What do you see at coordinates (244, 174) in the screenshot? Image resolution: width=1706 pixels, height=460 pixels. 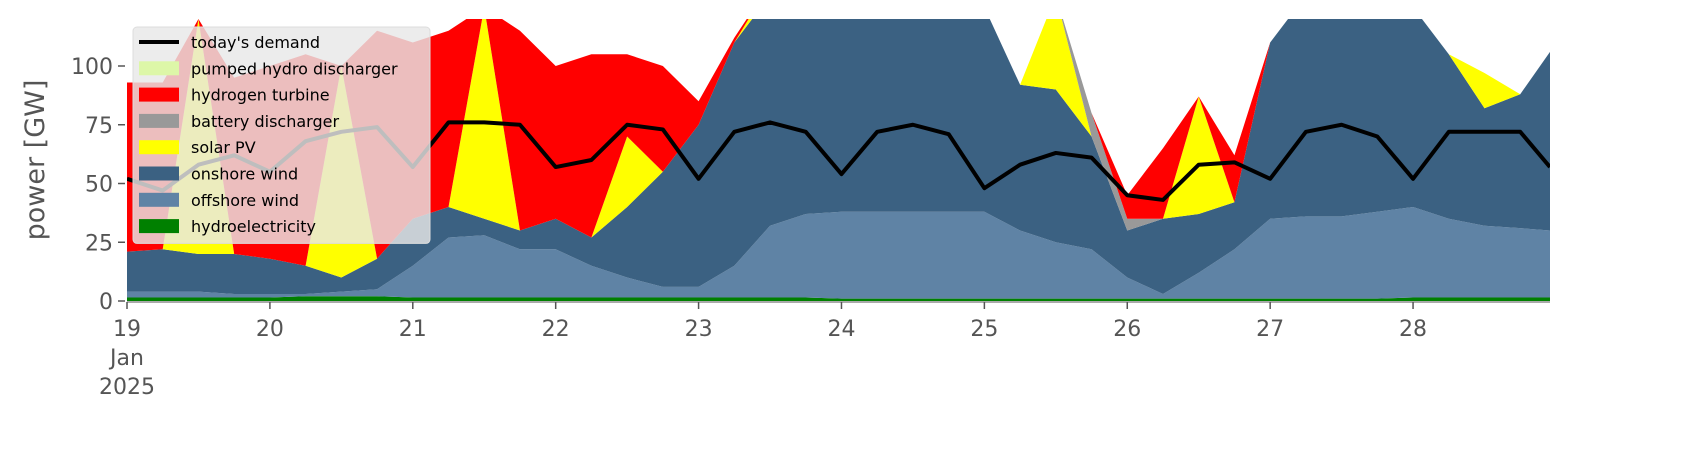 I see `legend-label: onshore wind` at bounding box center [244, 174].